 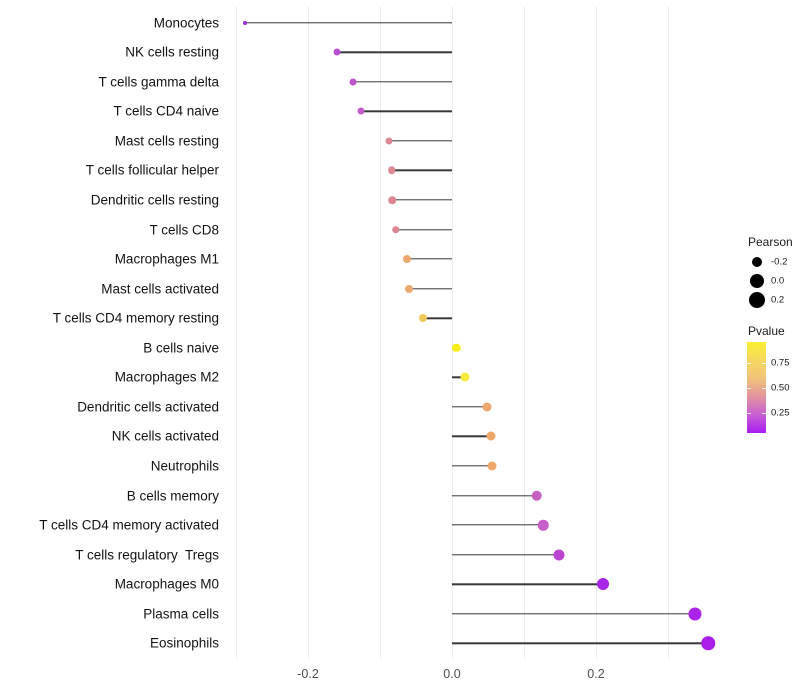 I want to click on row-label: Macrophages M2, so click(x=166, y=377).